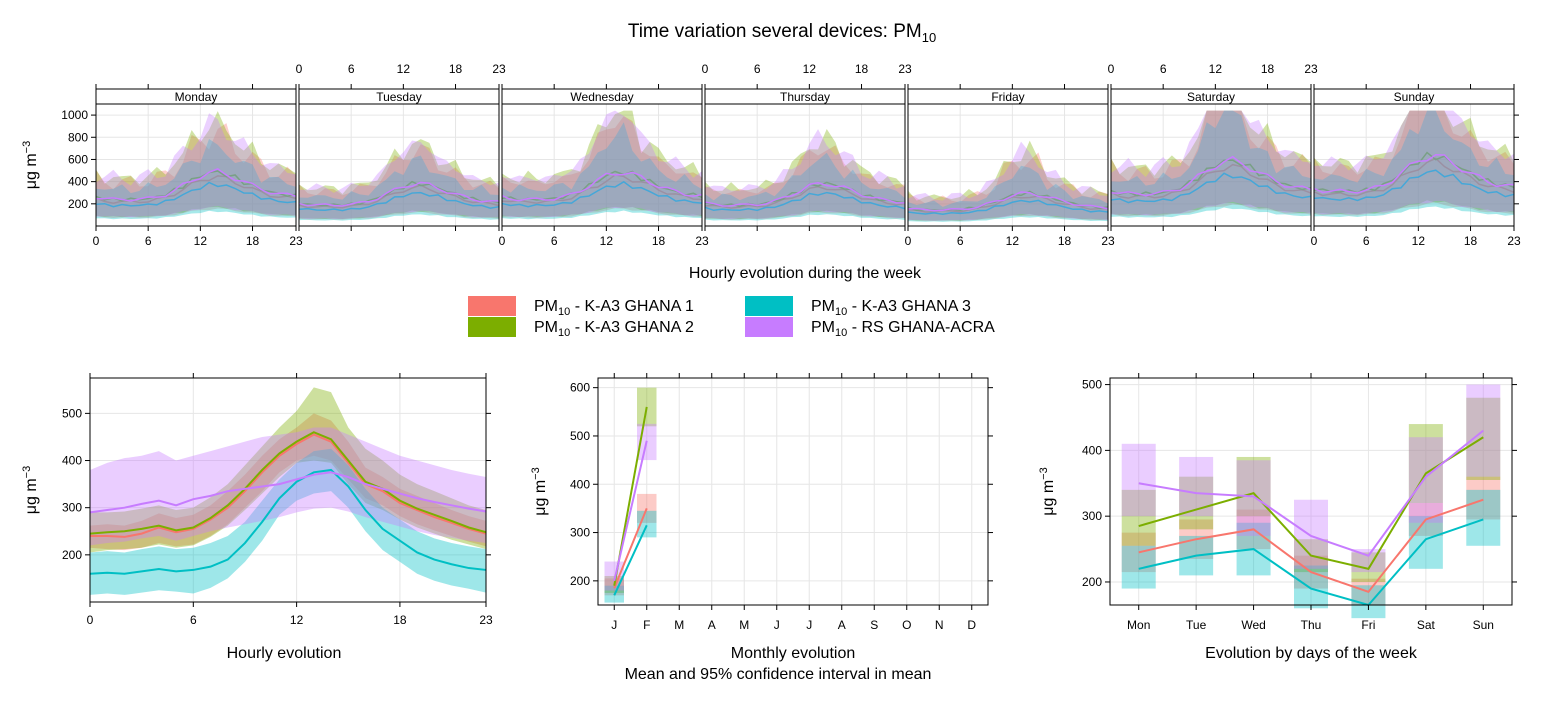 This screenshot has width=1554, height=714. Describe the element at coordinates (72, 461) in the screenshot. I see `hourly-y-tick-label: 400` at that location.